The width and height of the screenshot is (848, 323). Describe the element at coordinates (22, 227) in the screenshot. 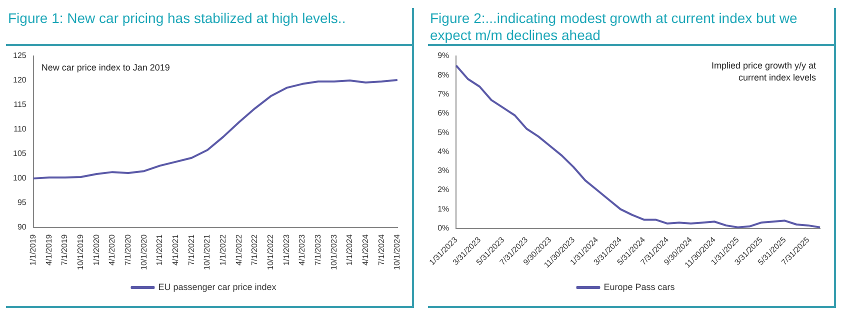

I see `y-tick-label: 90` at that location.